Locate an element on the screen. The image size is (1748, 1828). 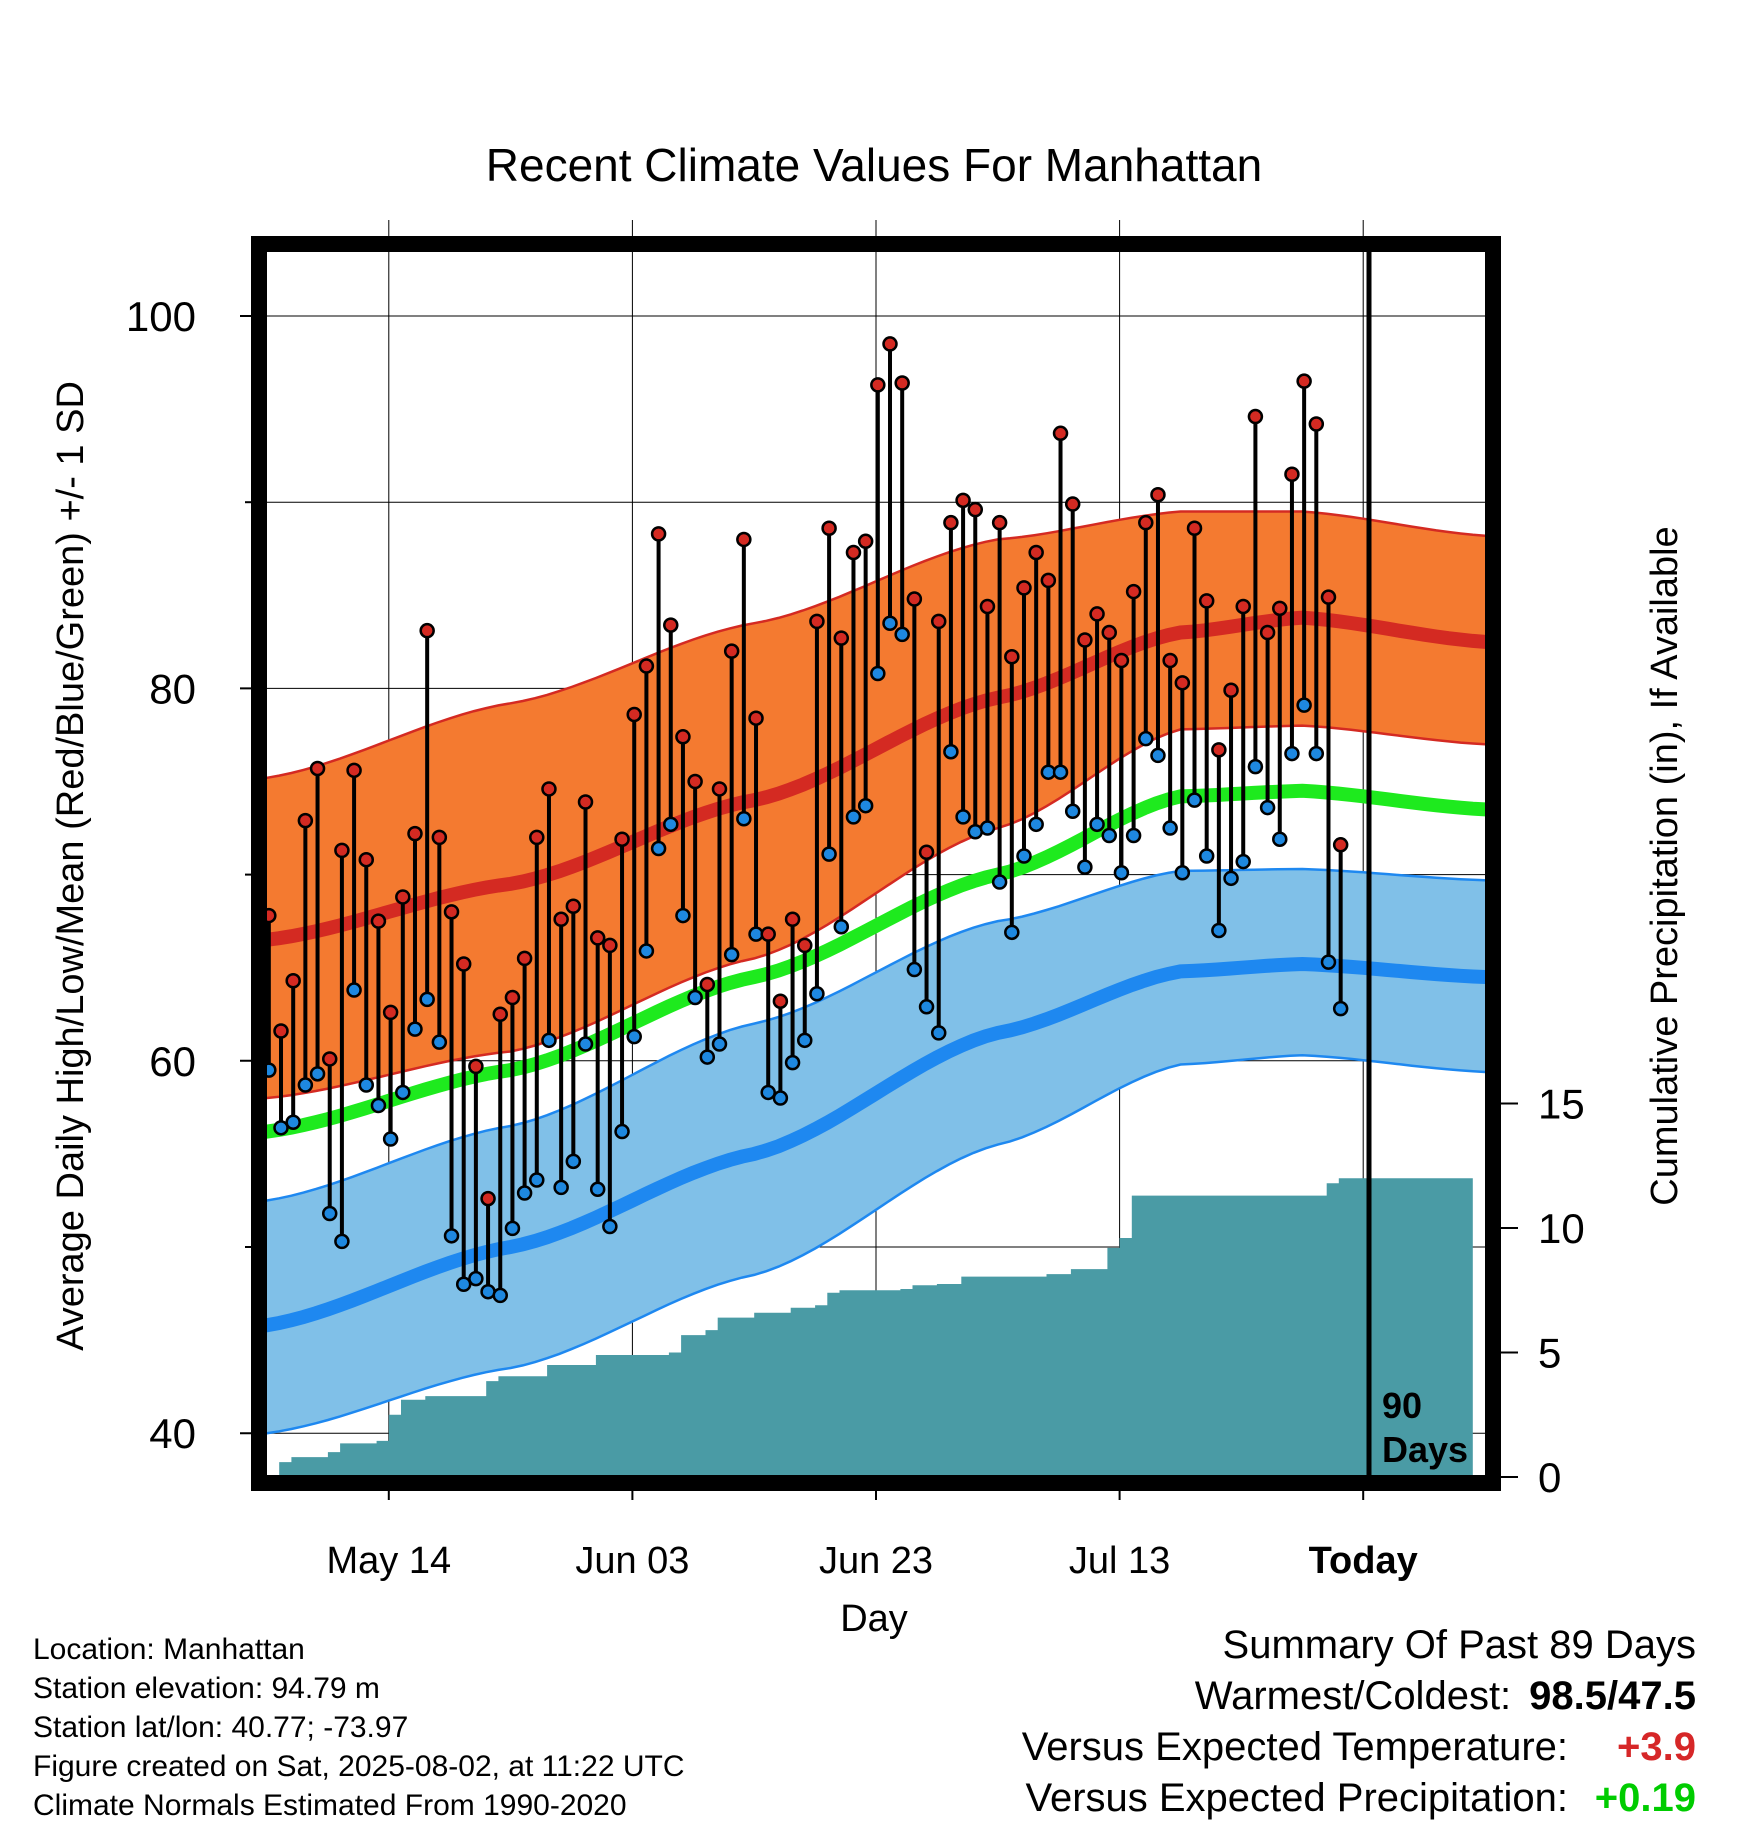
precipitation-area is located at coordinates (870, 1327).